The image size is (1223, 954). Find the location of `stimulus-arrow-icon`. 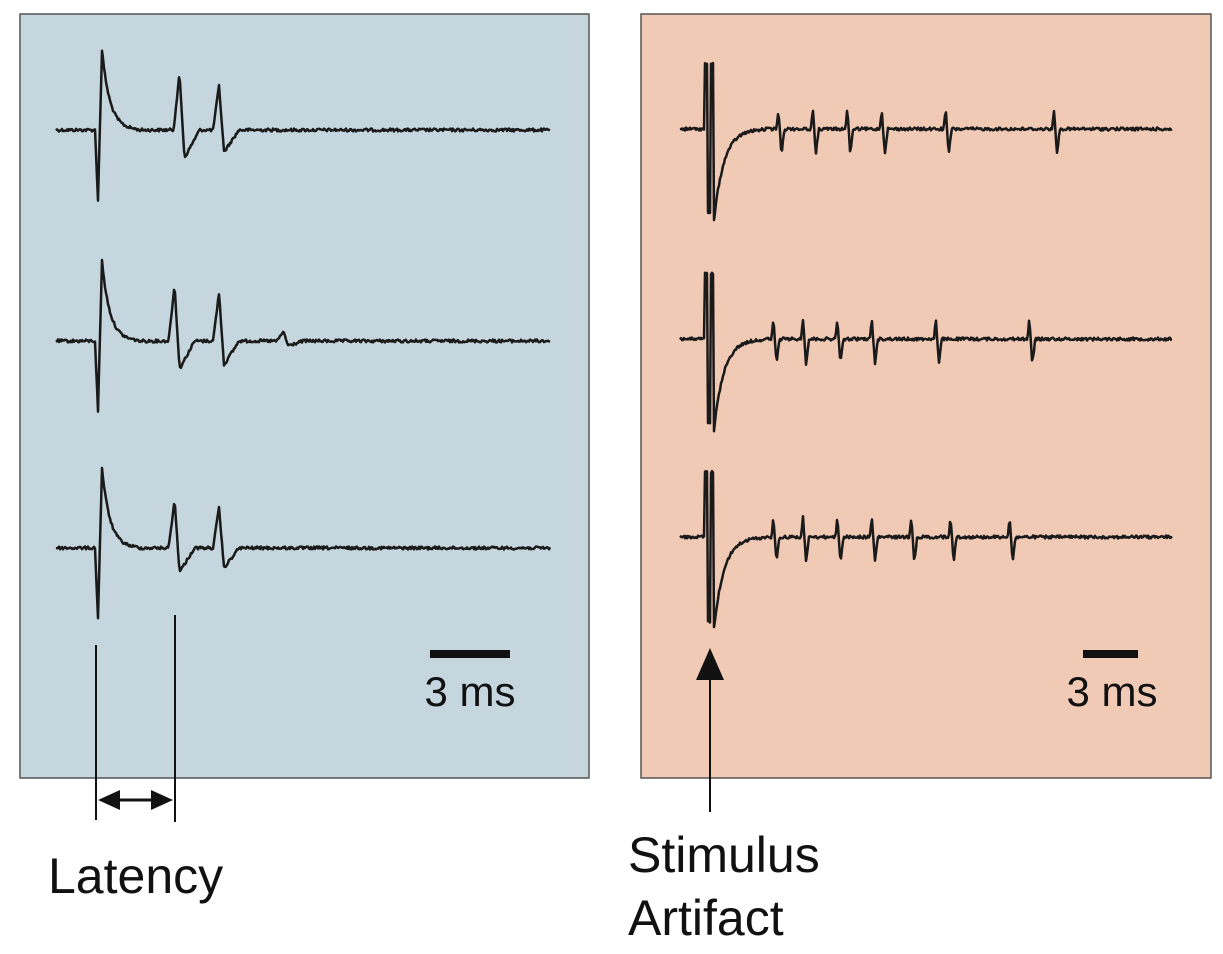

stimulus-arrow-icon is located at coordinates (710, 730).